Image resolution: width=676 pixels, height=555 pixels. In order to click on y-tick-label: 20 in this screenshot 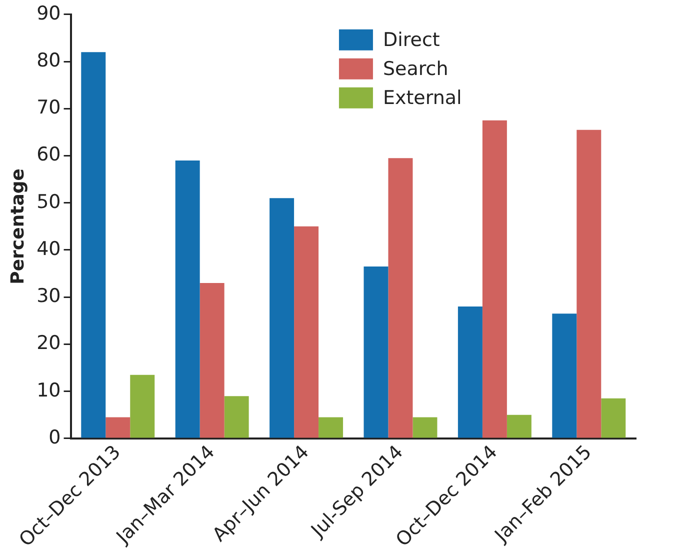, I will do `click(48, 343)`.